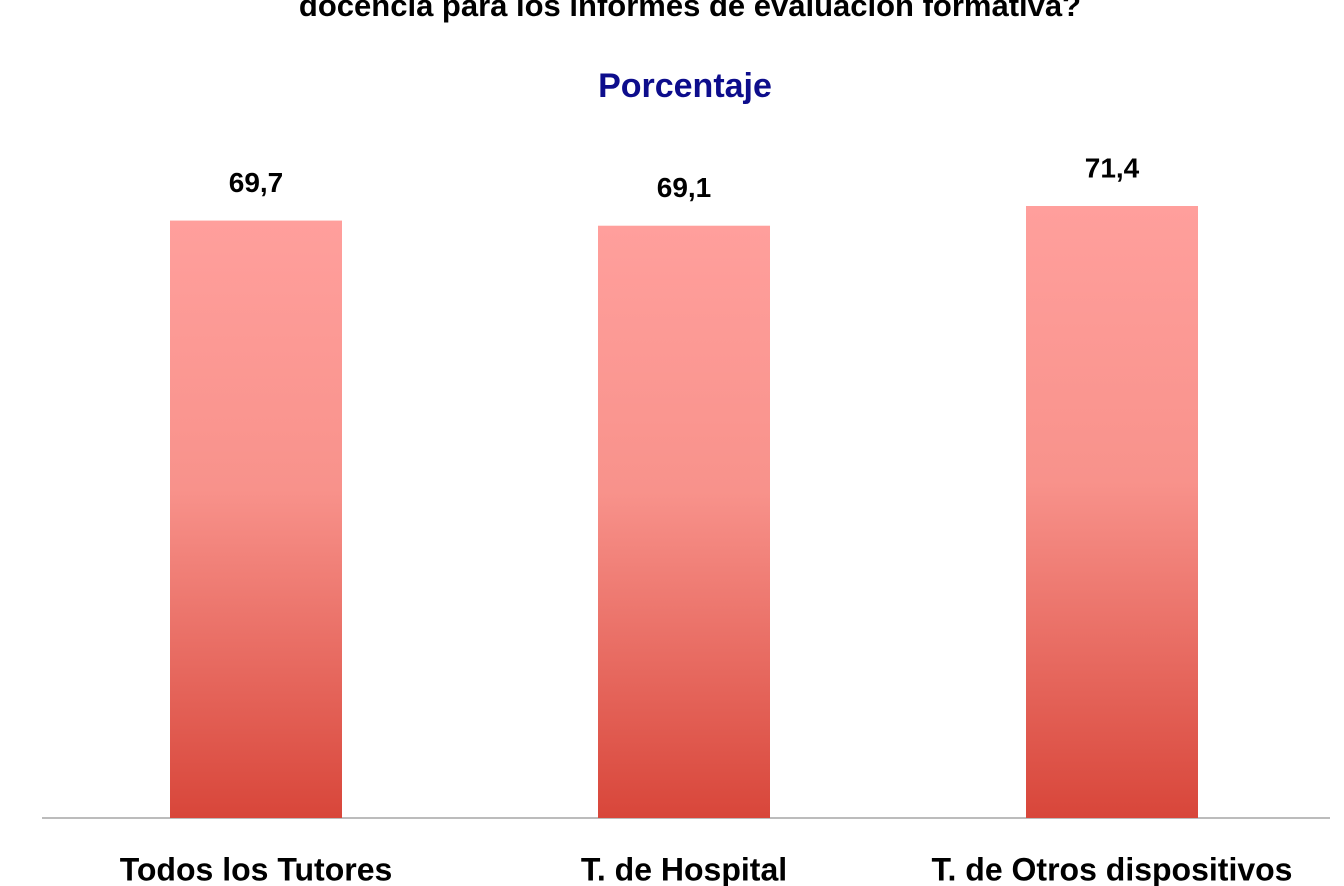 This screenshot has height=886, width=1344. Describe the element at coordinates (256, 182) in the screenshot. I see `value-label: 69,7` at that location.